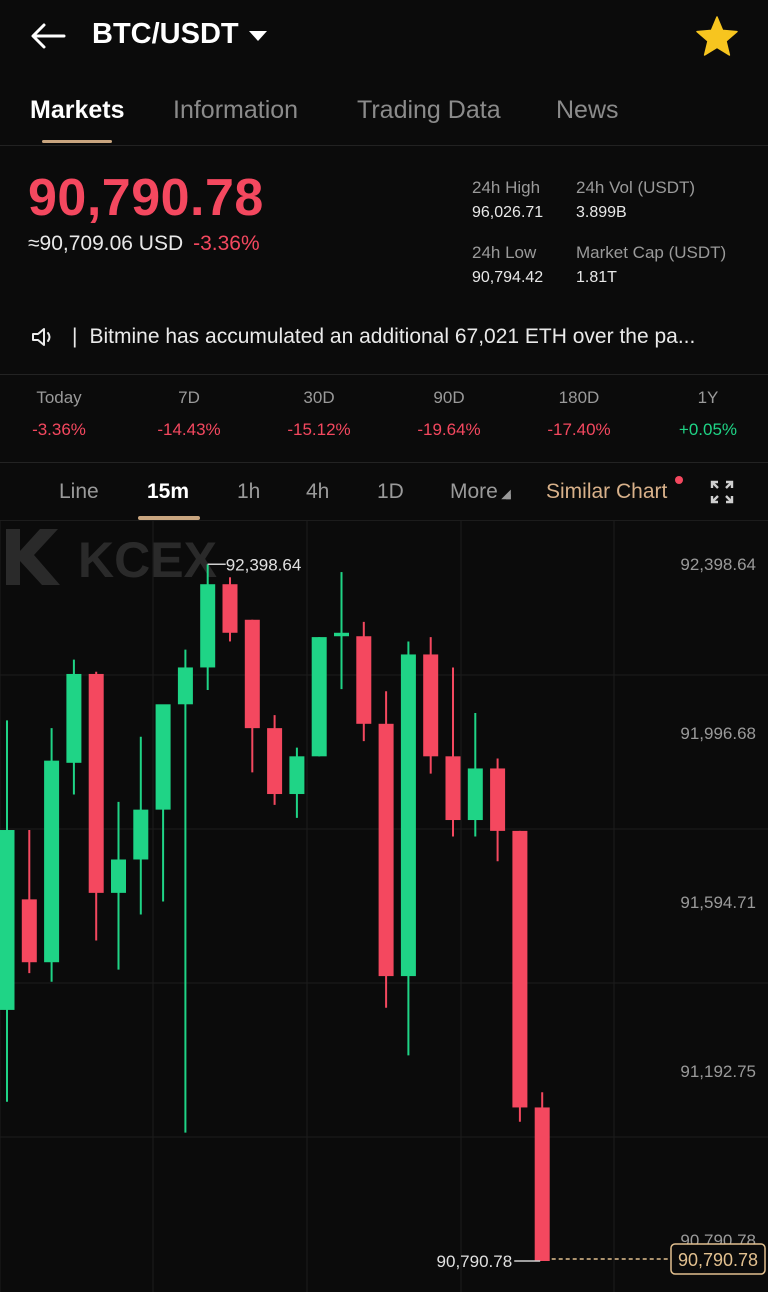 This screenshot has height=1292, width=768. I want to click on stat-label: Market Cap (USDT), so click(651, 252).